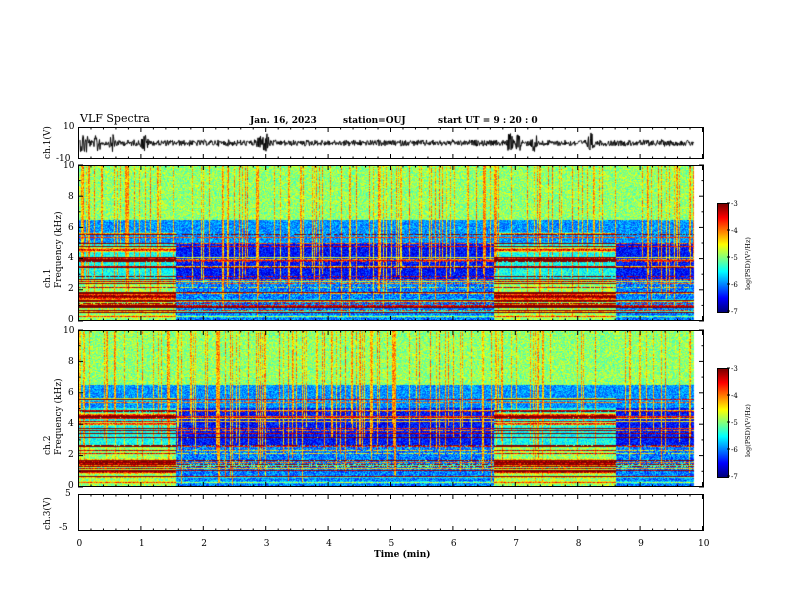 This screenshot has width=792, height=612. I want to click on ch1-colorbar, so click(723, 258).